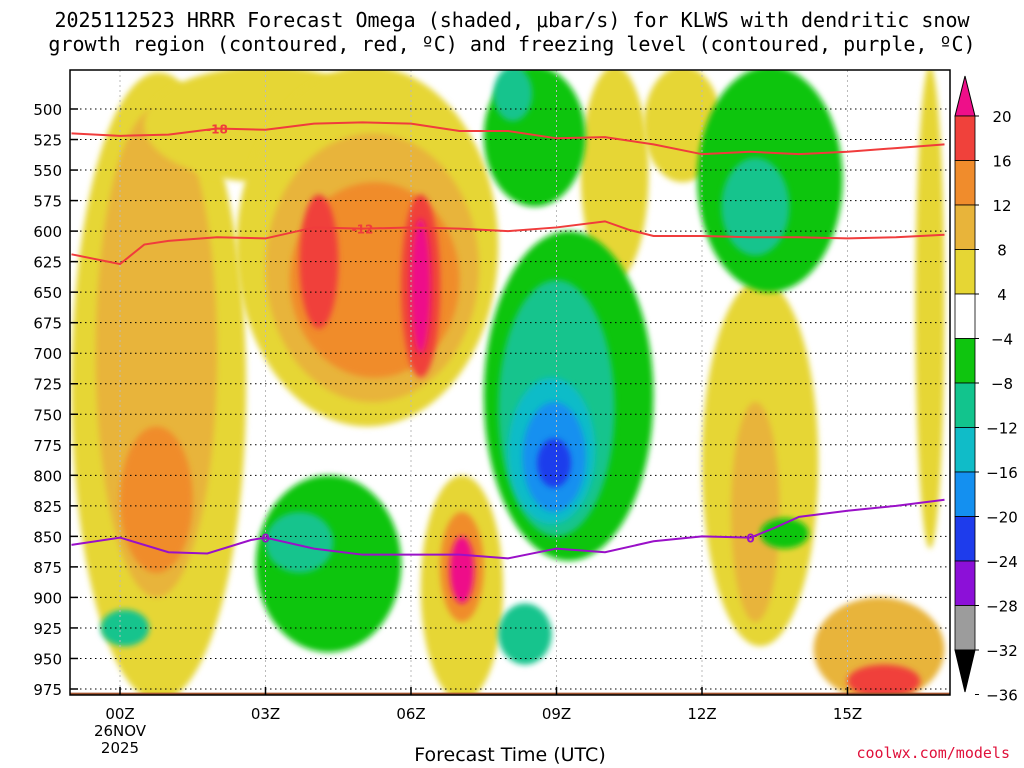 This screenshot has height=768, width=1024. What do you see at coordinates (47, 659) in the screenshot?
I see `y-tick-label-950: 950` at bounding box center [47, 659].